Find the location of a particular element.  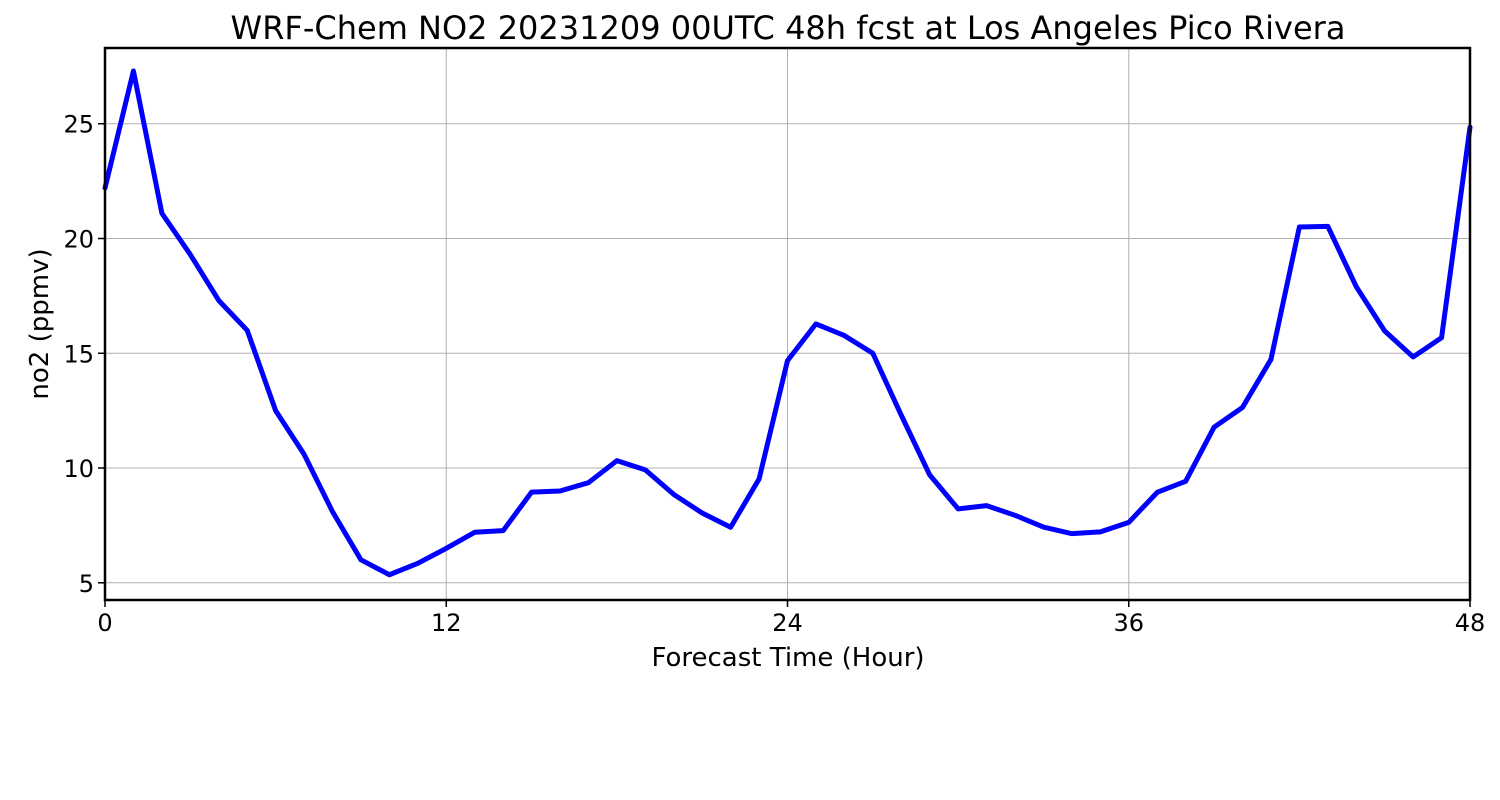

y-tick-label: 5 is located at coordinates (86, 584).